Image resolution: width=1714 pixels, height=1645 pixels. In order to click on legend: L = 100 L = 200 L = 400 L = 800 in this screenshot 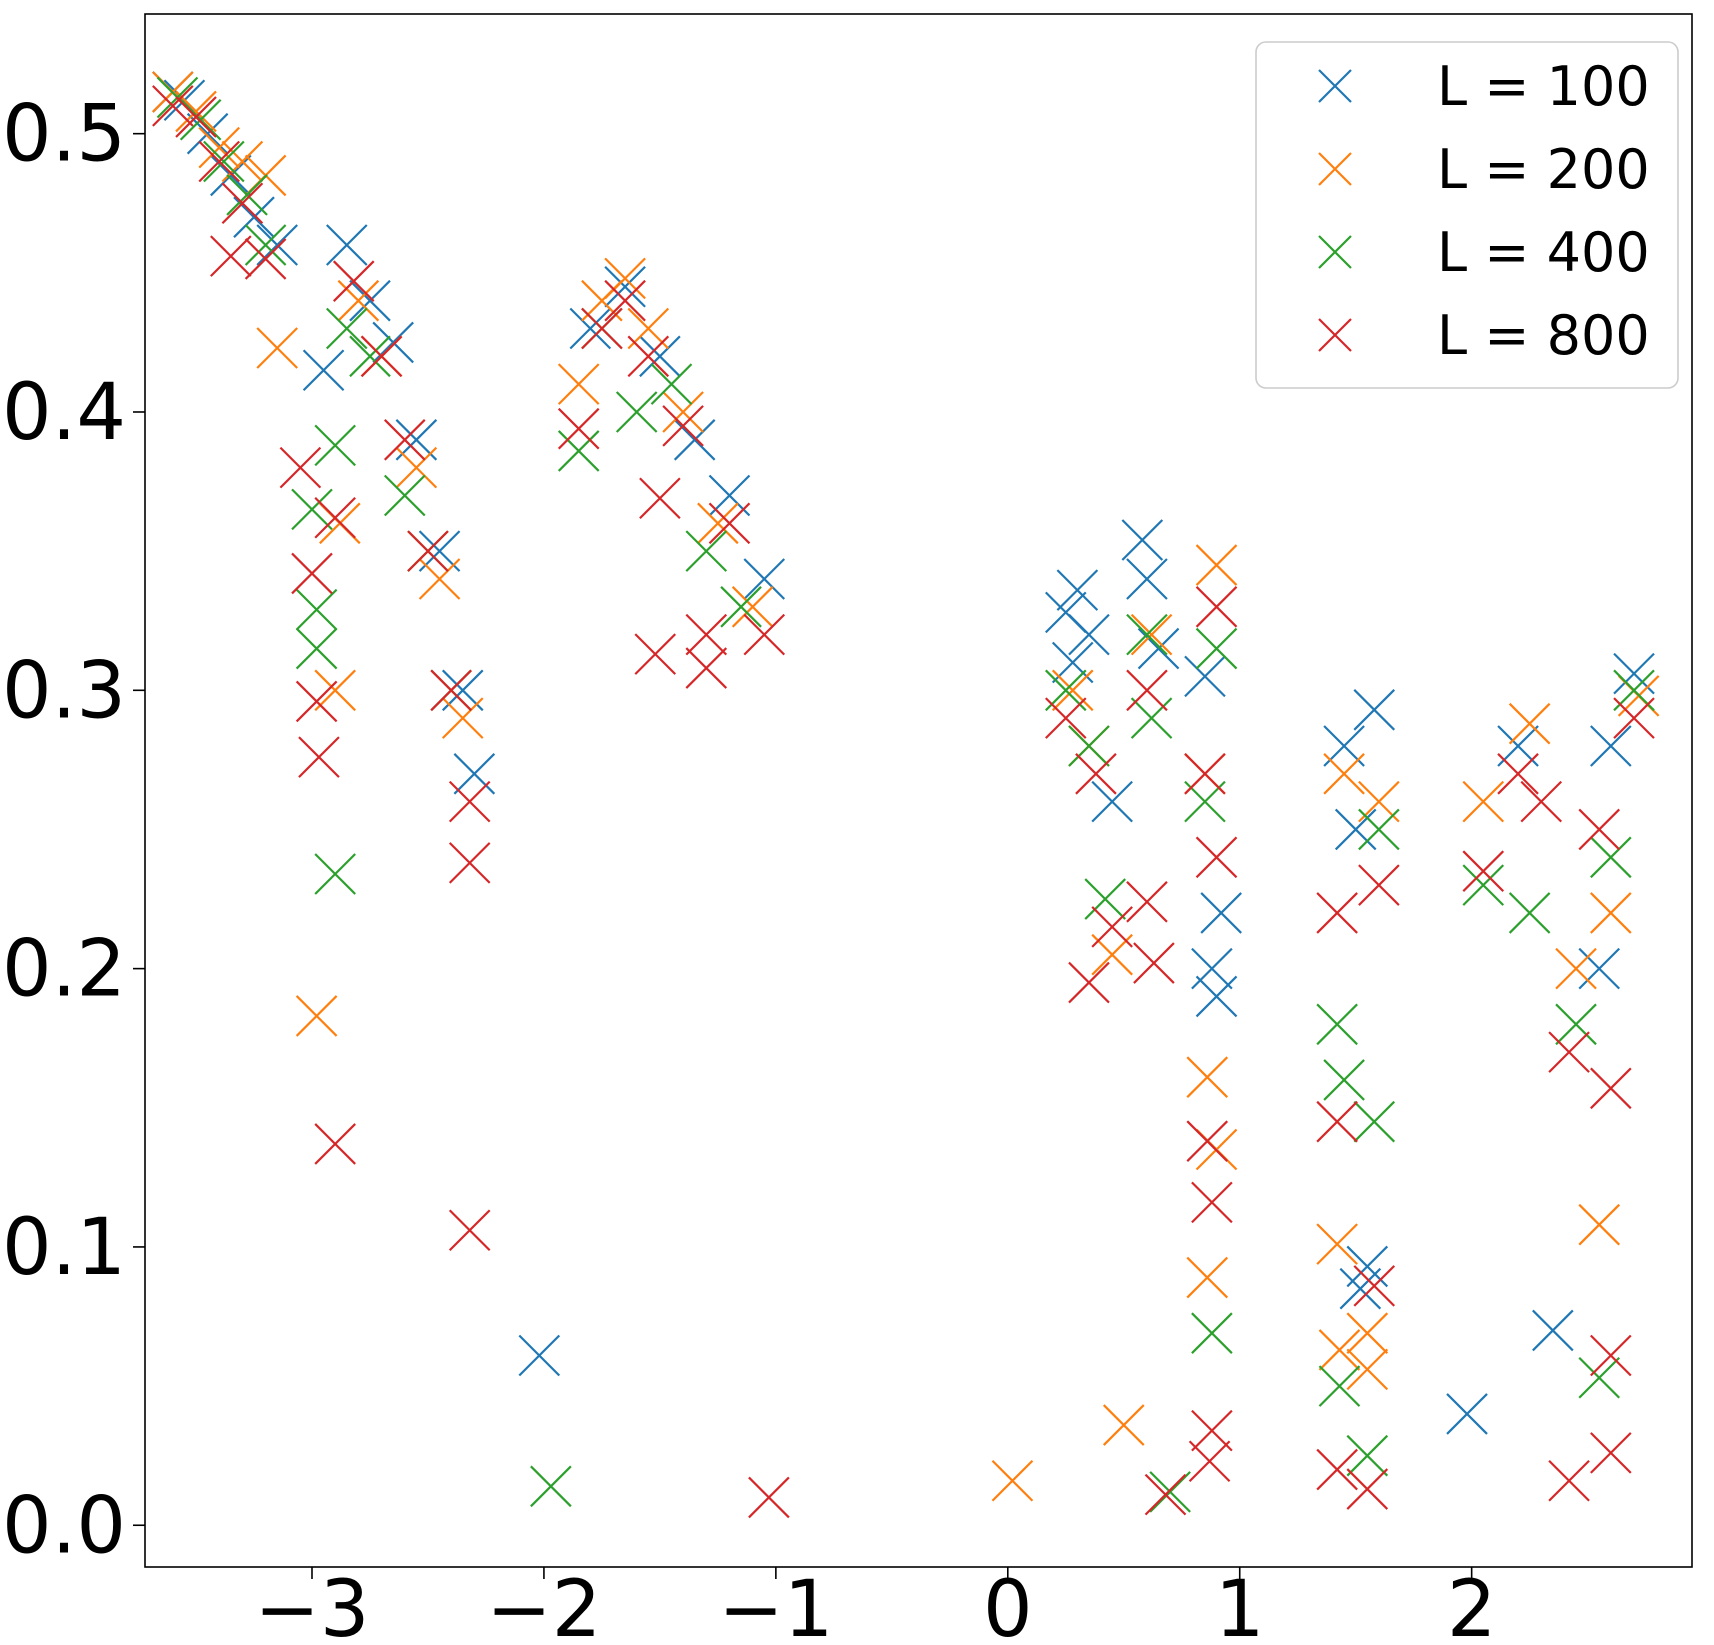, I will do `click(1467, 215)`.